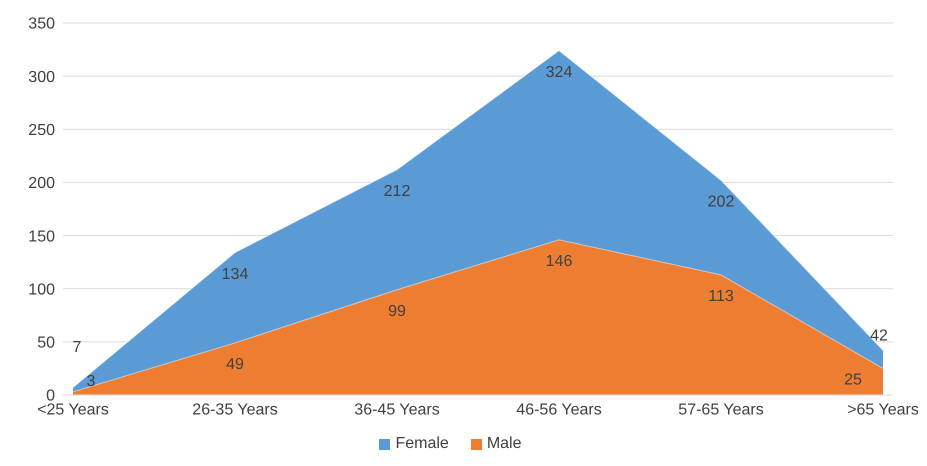  Describe the element at coordinates (42, 24) in the screenshot. I see `y-tick-label: 350` at that location.